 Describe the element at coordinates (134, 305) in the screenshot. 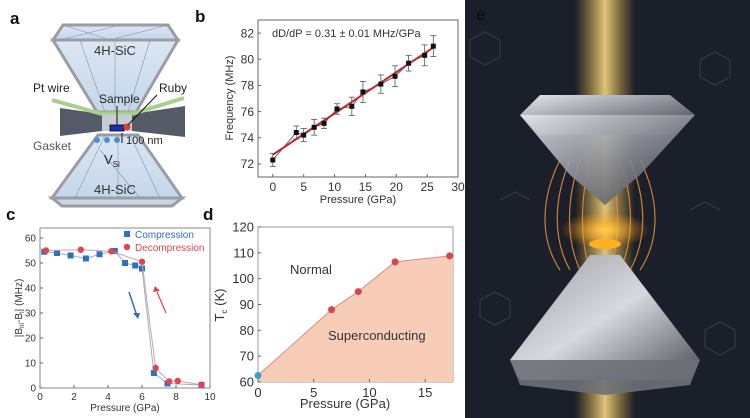

I see `compression-arrow` at that location.